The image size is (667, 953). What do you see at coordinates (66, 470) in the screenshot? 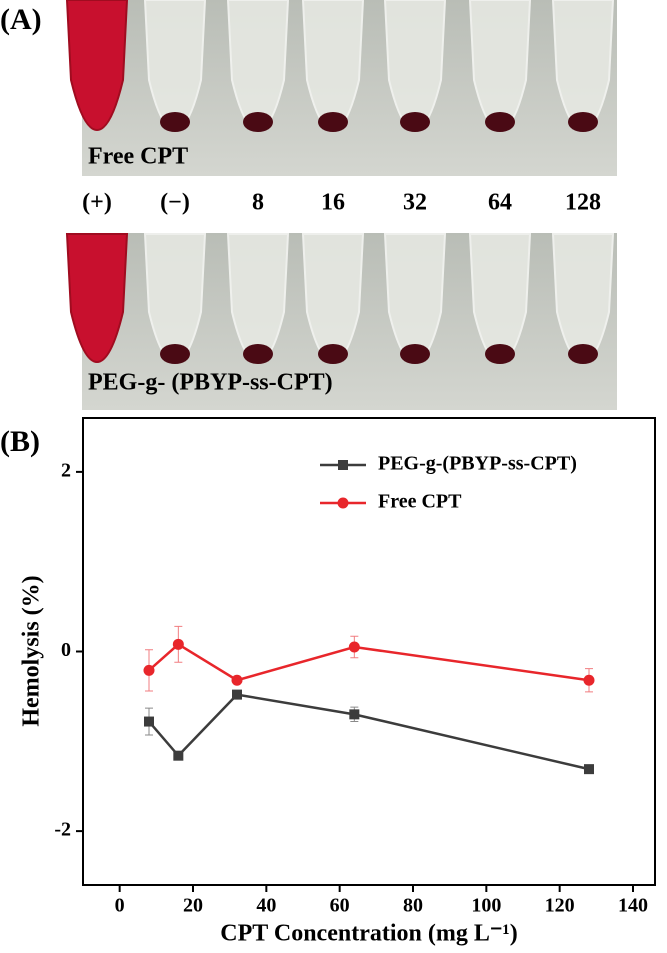
I see `y-tick-label: 2` at bounding box center [66, 470].